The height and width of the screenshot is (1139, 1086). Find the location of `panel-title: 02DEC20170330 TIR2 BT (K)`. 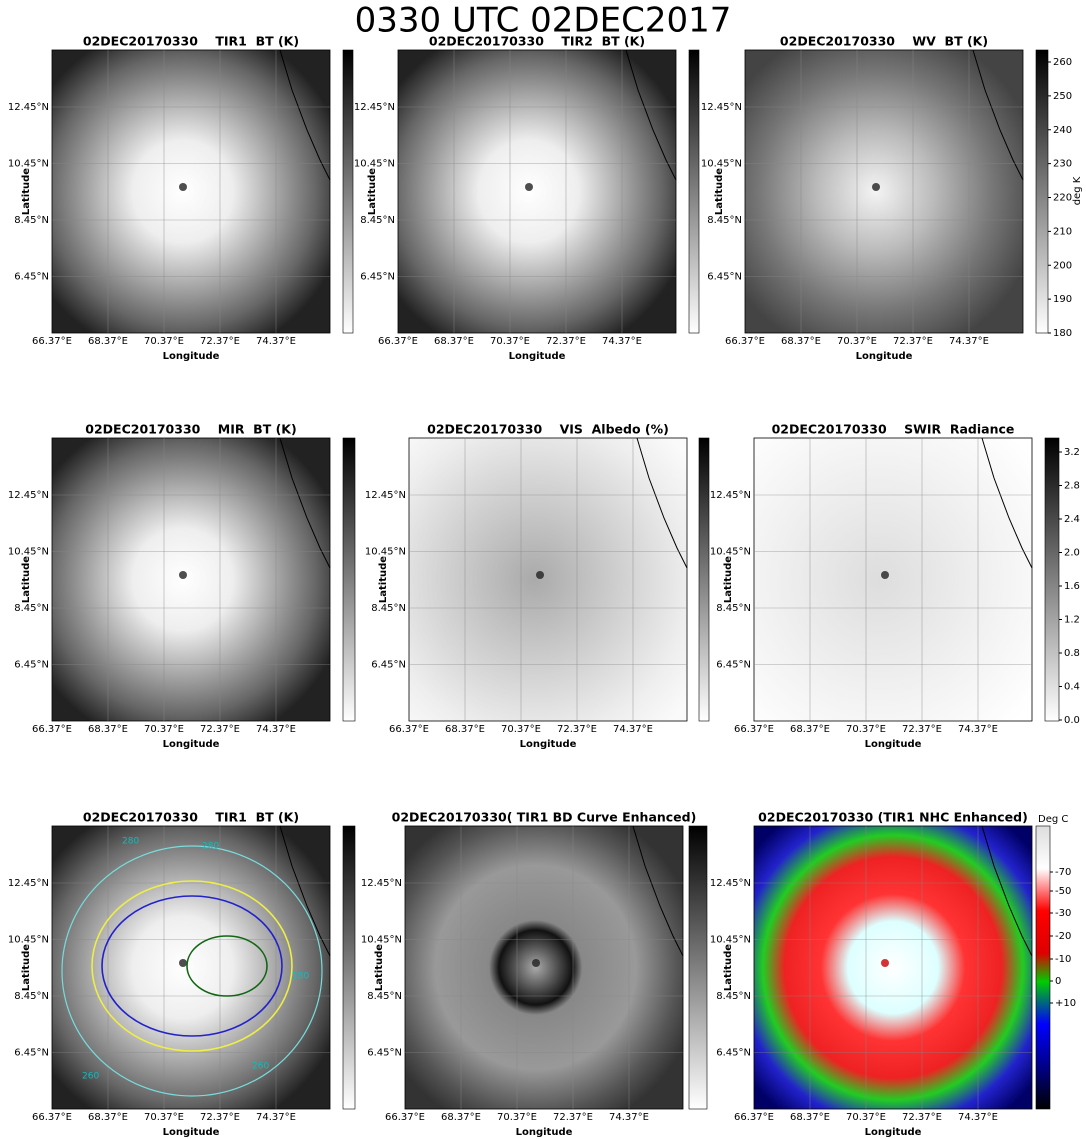

panel-title: 02DEC20170330 TIR2 BT (K) is located at coordinates (537, 41).